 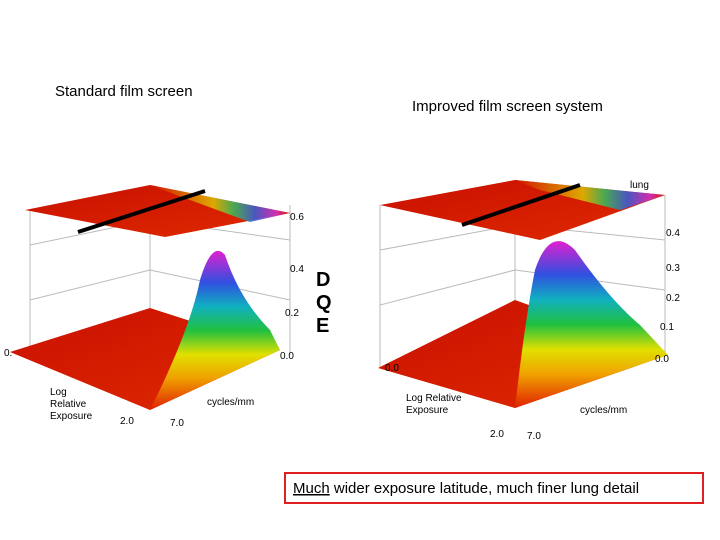 I want to click on dqe-letter: Q, so click(x=324, y=303).